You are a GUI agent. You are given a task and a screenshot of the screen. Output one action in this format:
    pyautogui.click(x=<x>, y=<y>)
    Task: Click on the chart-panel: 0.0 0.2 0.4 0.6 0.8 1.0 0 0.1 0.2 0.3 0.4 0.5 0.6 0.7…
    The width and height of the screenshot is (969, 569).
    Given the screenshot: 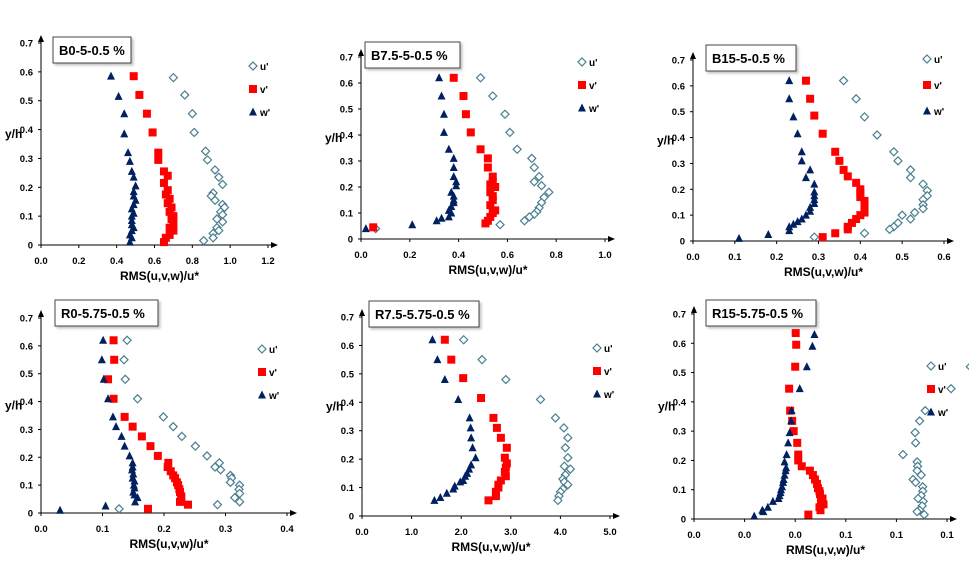 What is the action you would take?
    pyautogui.click(x=470, y=159)
    